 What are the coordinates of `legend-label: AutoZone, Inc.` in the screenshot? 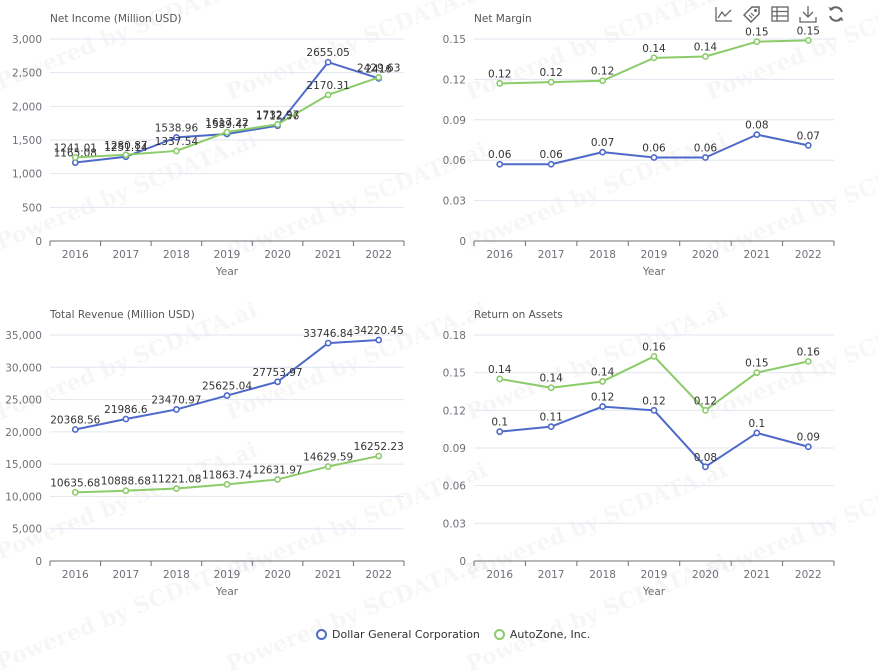 It's located at (550, 634).